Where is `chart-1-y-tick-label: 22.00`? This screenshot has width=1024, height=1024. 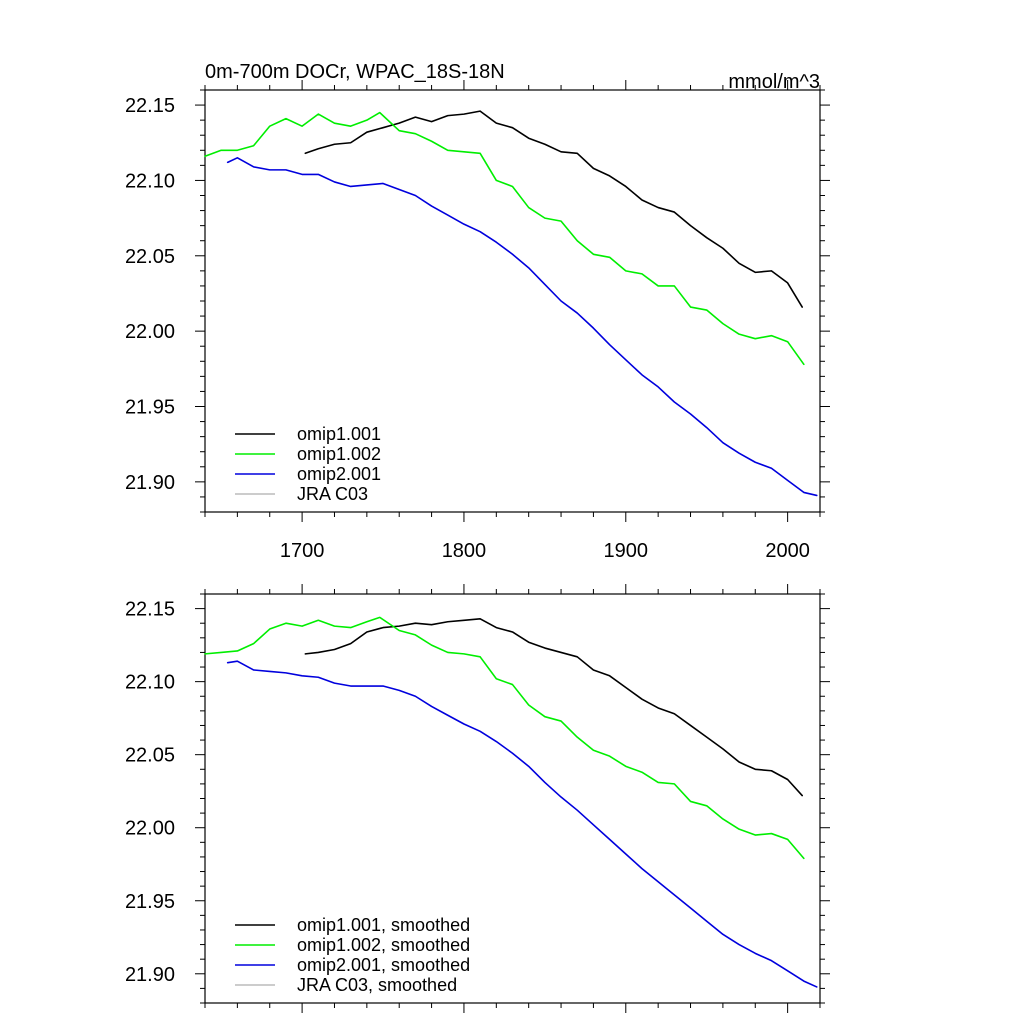 chart-1-y-tick-label: 22.00 is located at coordinates (150, 829).